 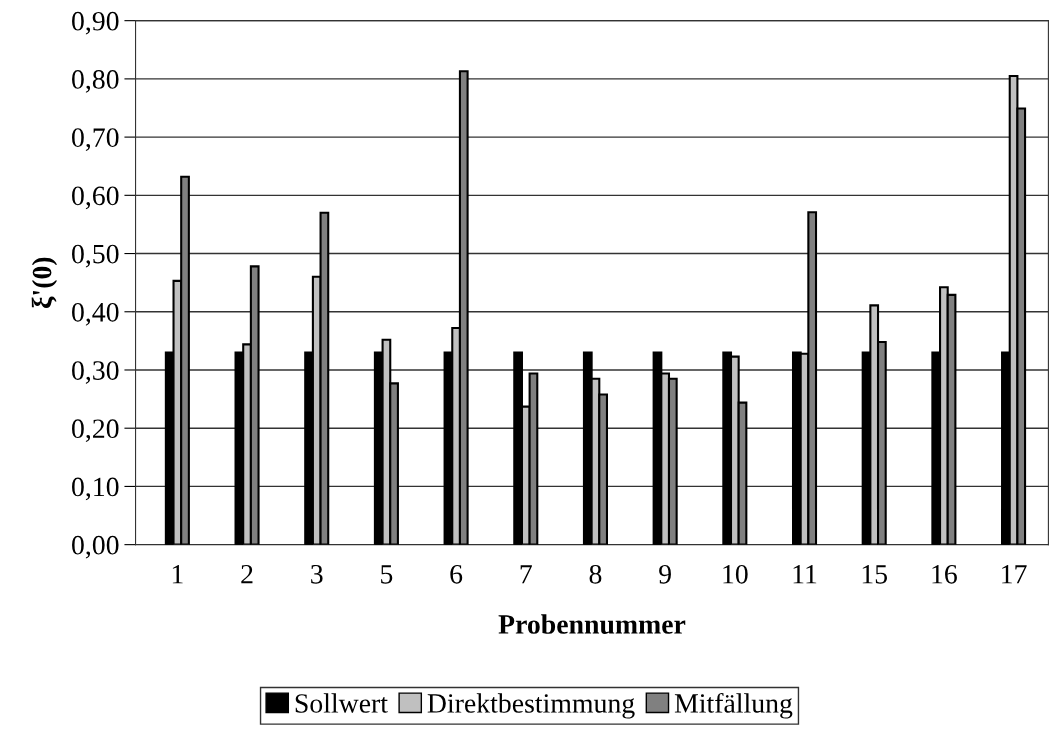 What do you see at coordinates (95, 140) in the screenshot?
I see `y-tick-label: 0,70` at bounding box center [95, 140].